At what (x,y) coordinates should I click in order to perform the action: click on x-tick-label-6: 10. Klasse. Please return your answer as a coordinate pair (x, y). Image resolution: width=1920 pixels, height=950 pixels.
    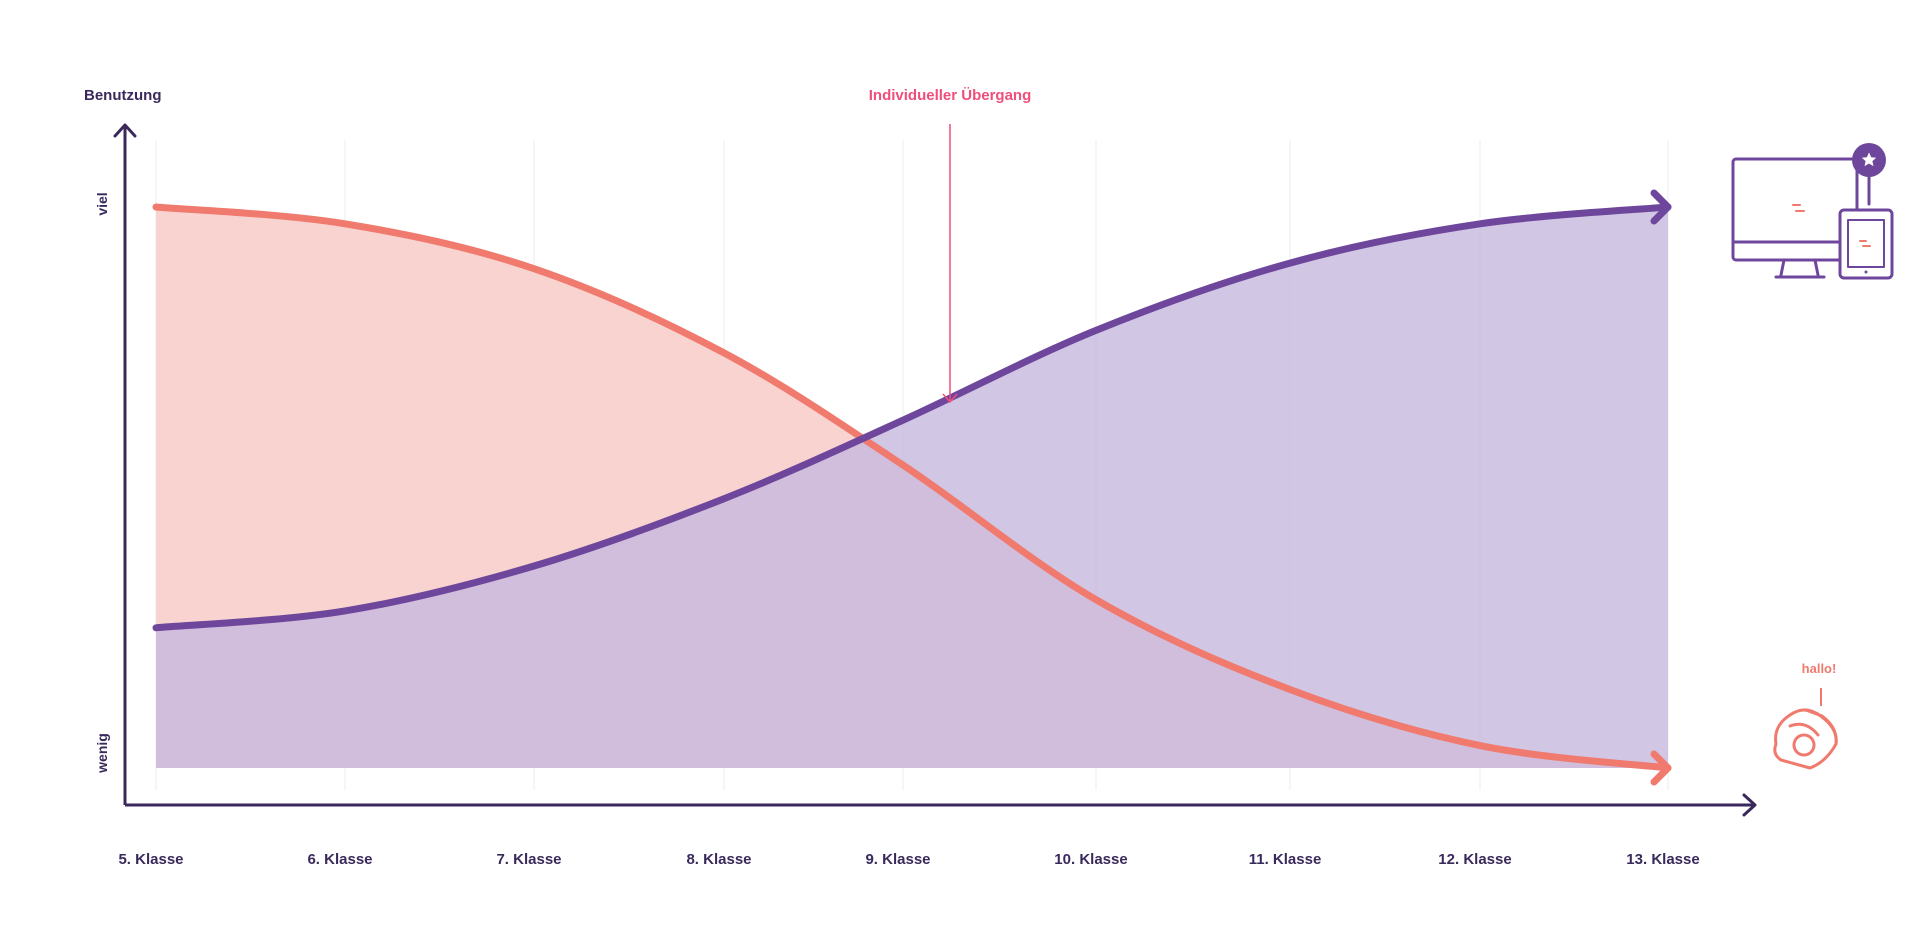
    Looking at the image, I should click on (1090, 859).